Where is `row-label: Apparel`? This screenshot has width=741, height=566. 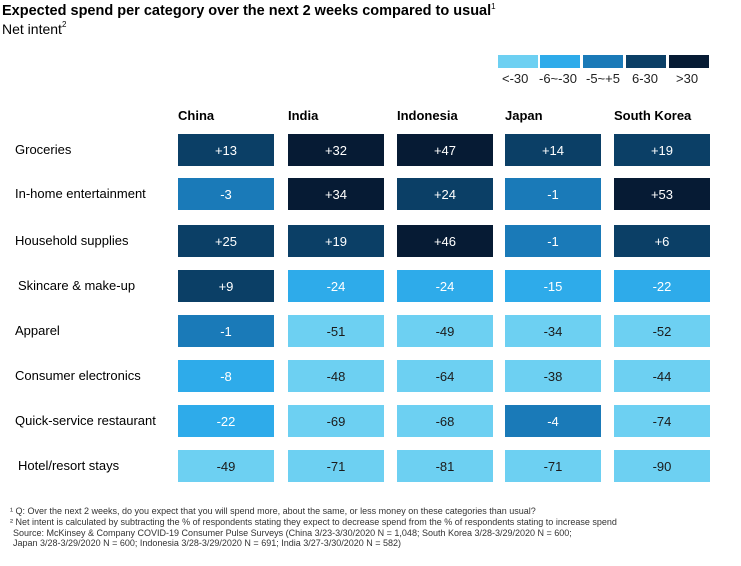 row-label: Apparel is located at coordinates (37, 330).